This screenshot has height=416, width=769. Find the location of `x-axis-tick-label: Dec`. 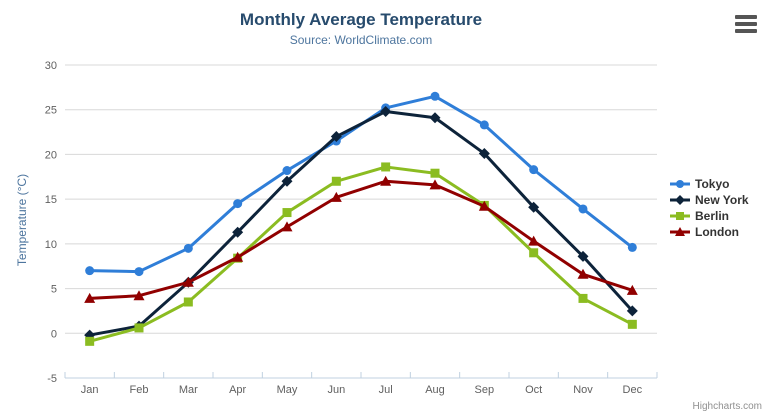

x-axis-tick-label: Dec is located at coordinates (633, 390).